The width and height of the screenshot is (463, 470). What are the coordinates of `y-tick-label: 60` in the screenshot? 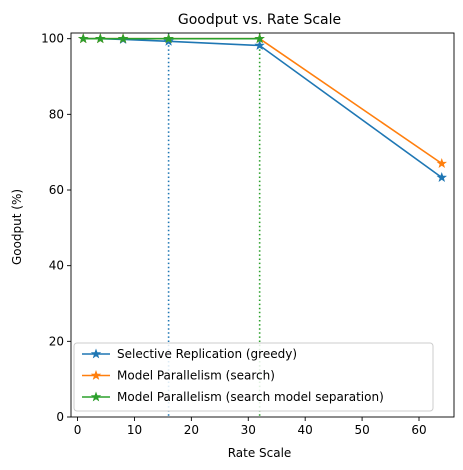 It's located at (56, 190).